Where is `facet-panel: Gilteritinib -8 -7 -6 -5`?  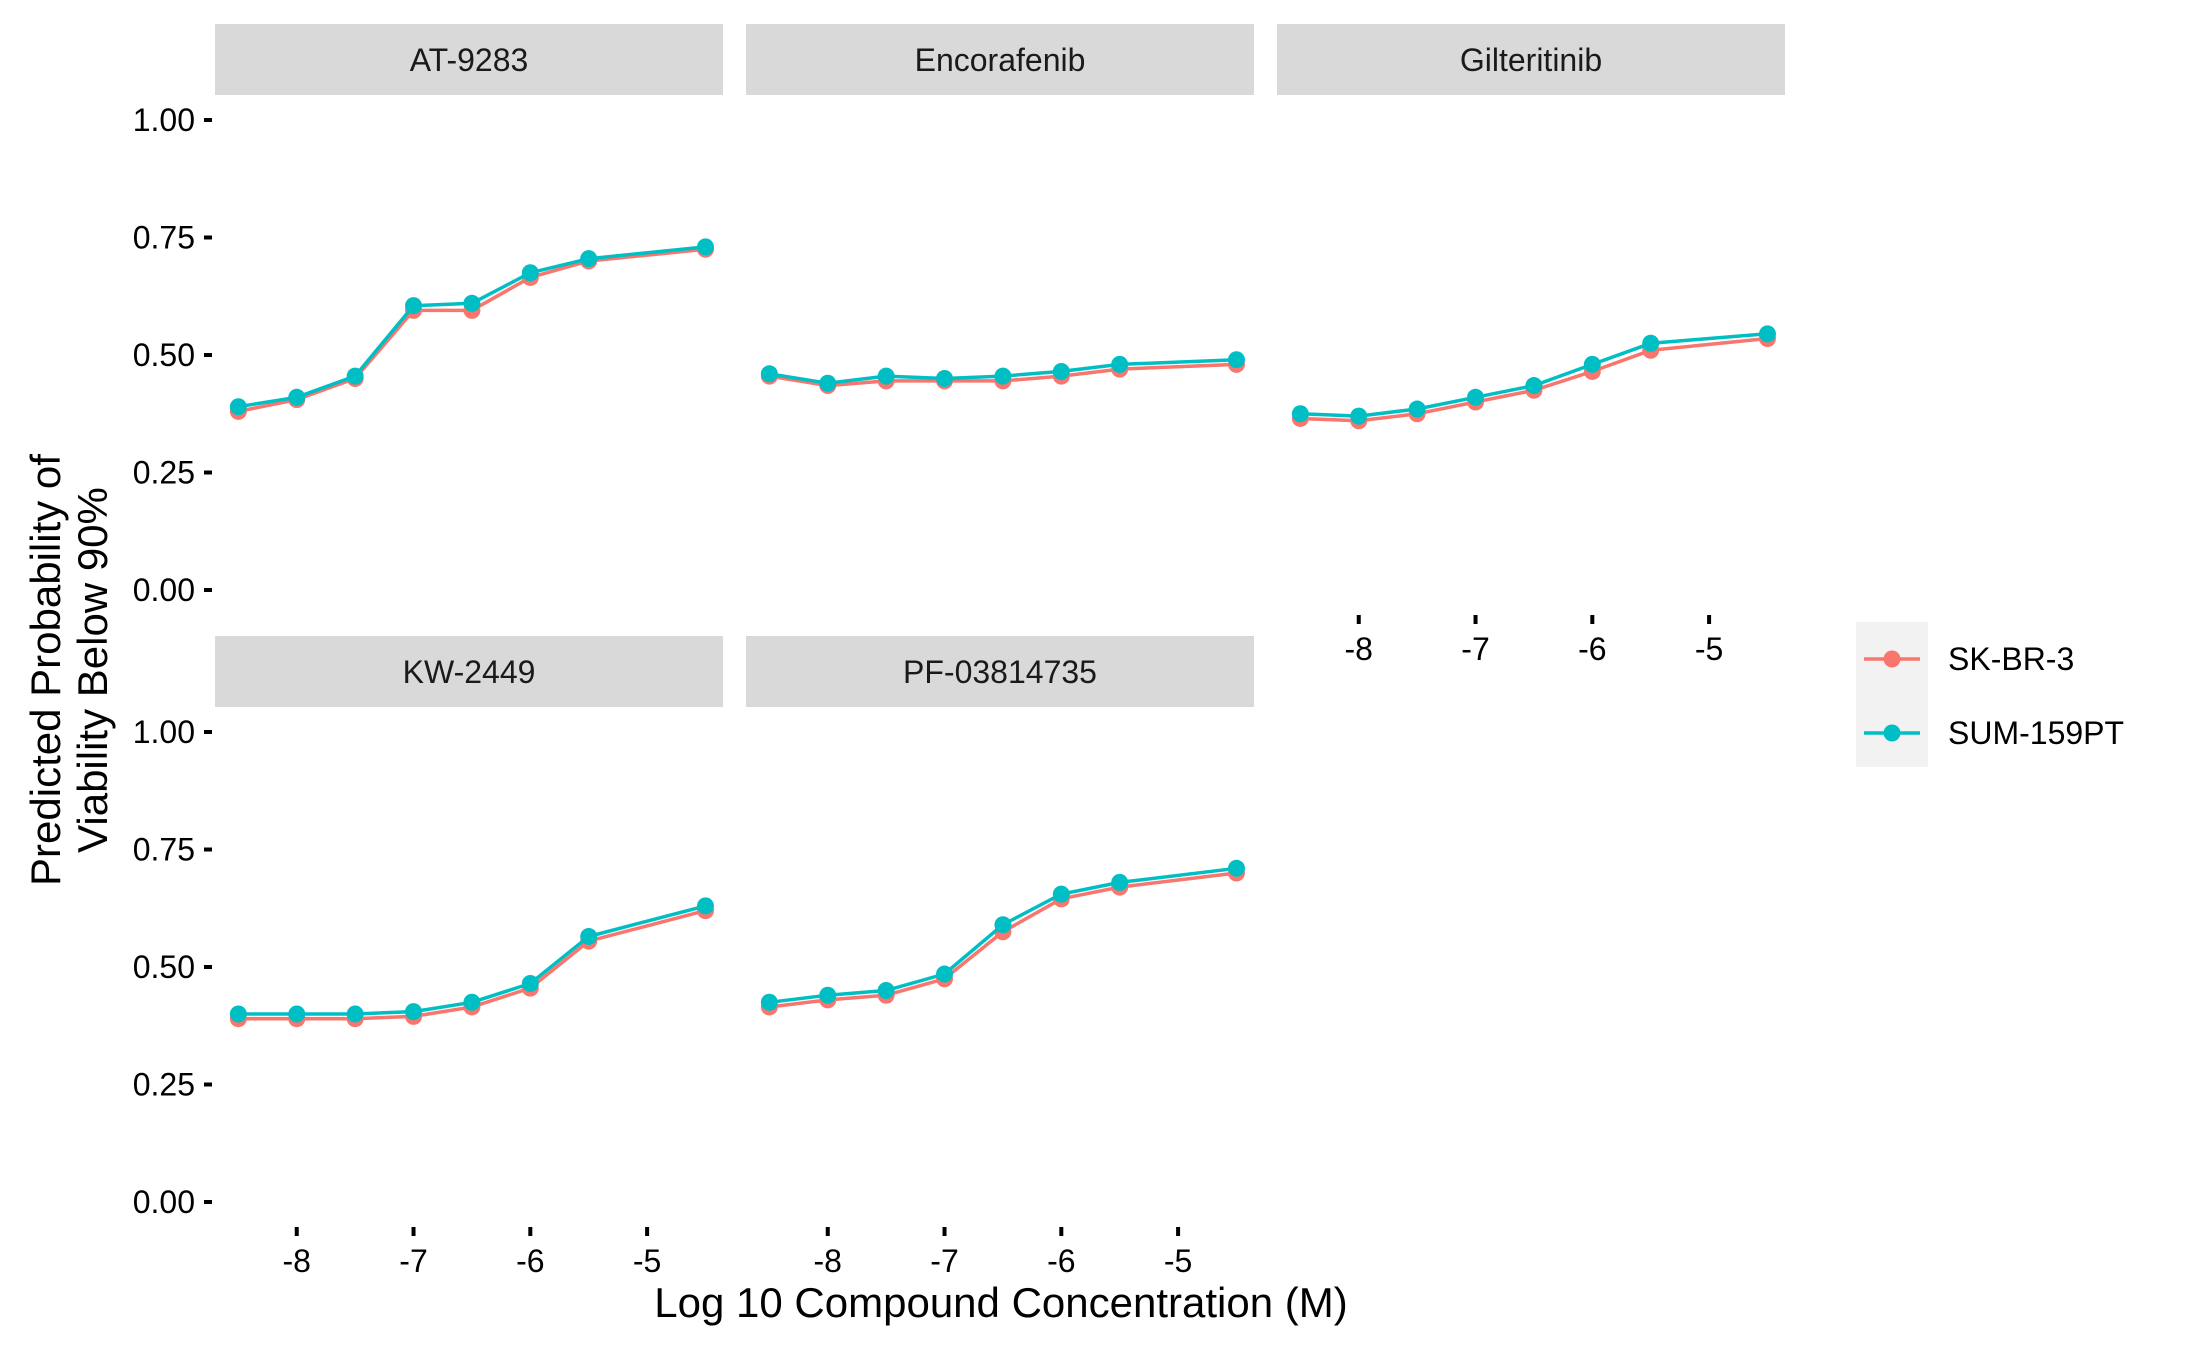
facet-panel: Gilteritinib -8 -7 -6 -5 is located at coordinates (1531, 345).